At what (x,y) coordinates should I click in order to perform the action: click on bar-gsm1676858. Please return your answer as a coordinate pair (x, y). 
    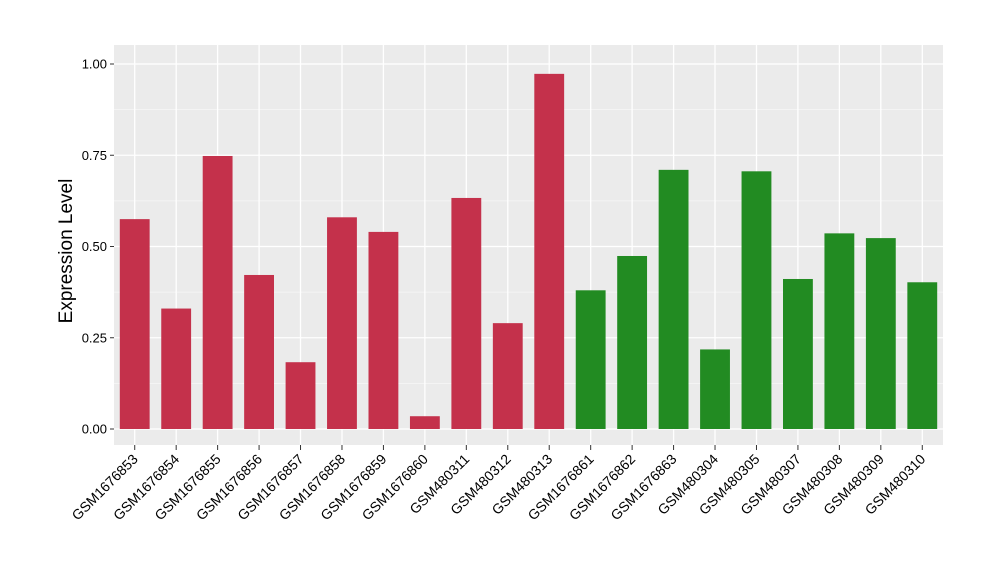
    Looking at the image, I should click on (342, 323).